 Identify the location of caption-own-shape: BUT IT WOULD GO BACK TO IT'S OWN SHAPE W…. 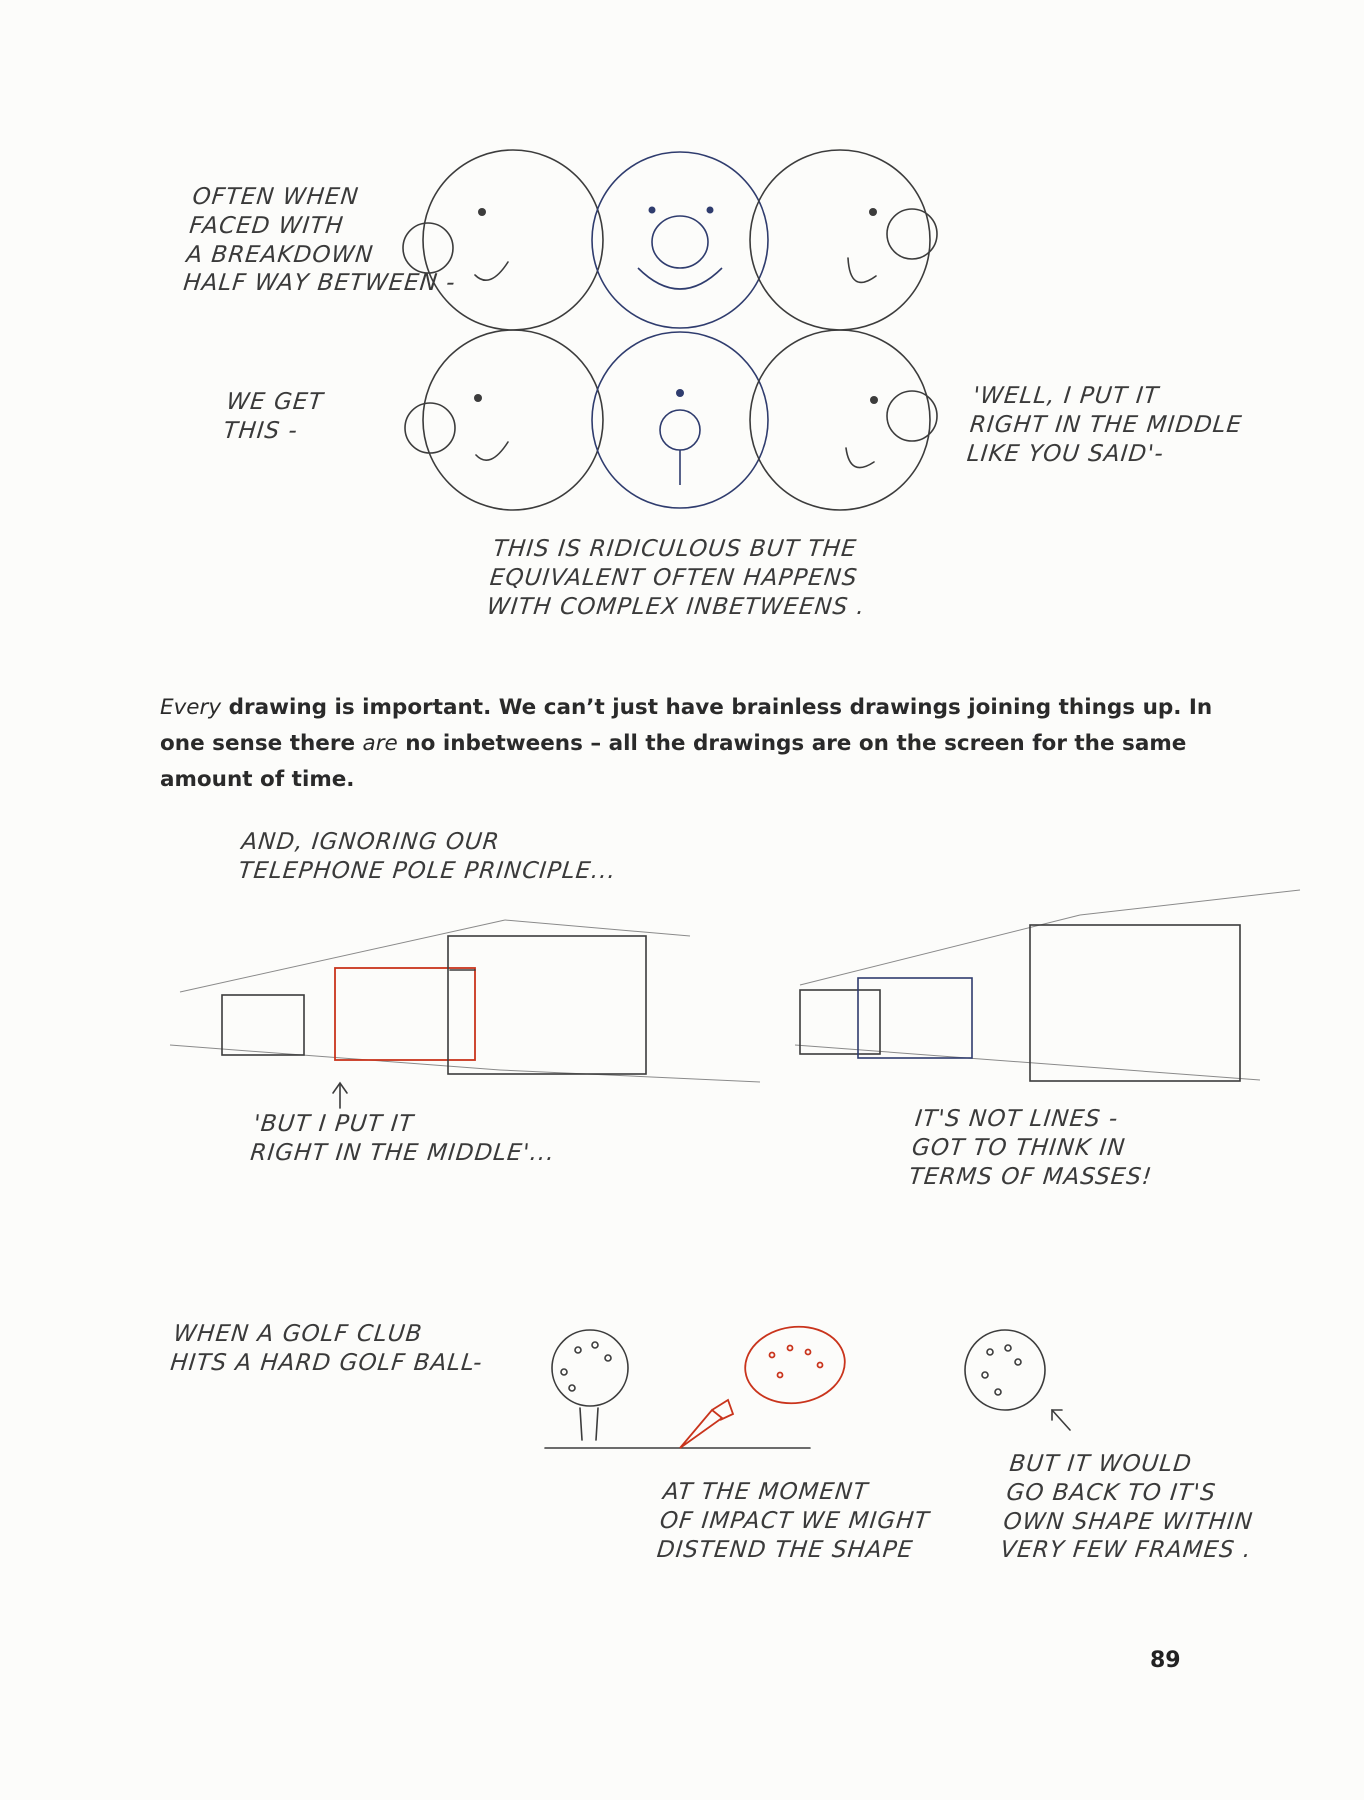
(1127, 1507).